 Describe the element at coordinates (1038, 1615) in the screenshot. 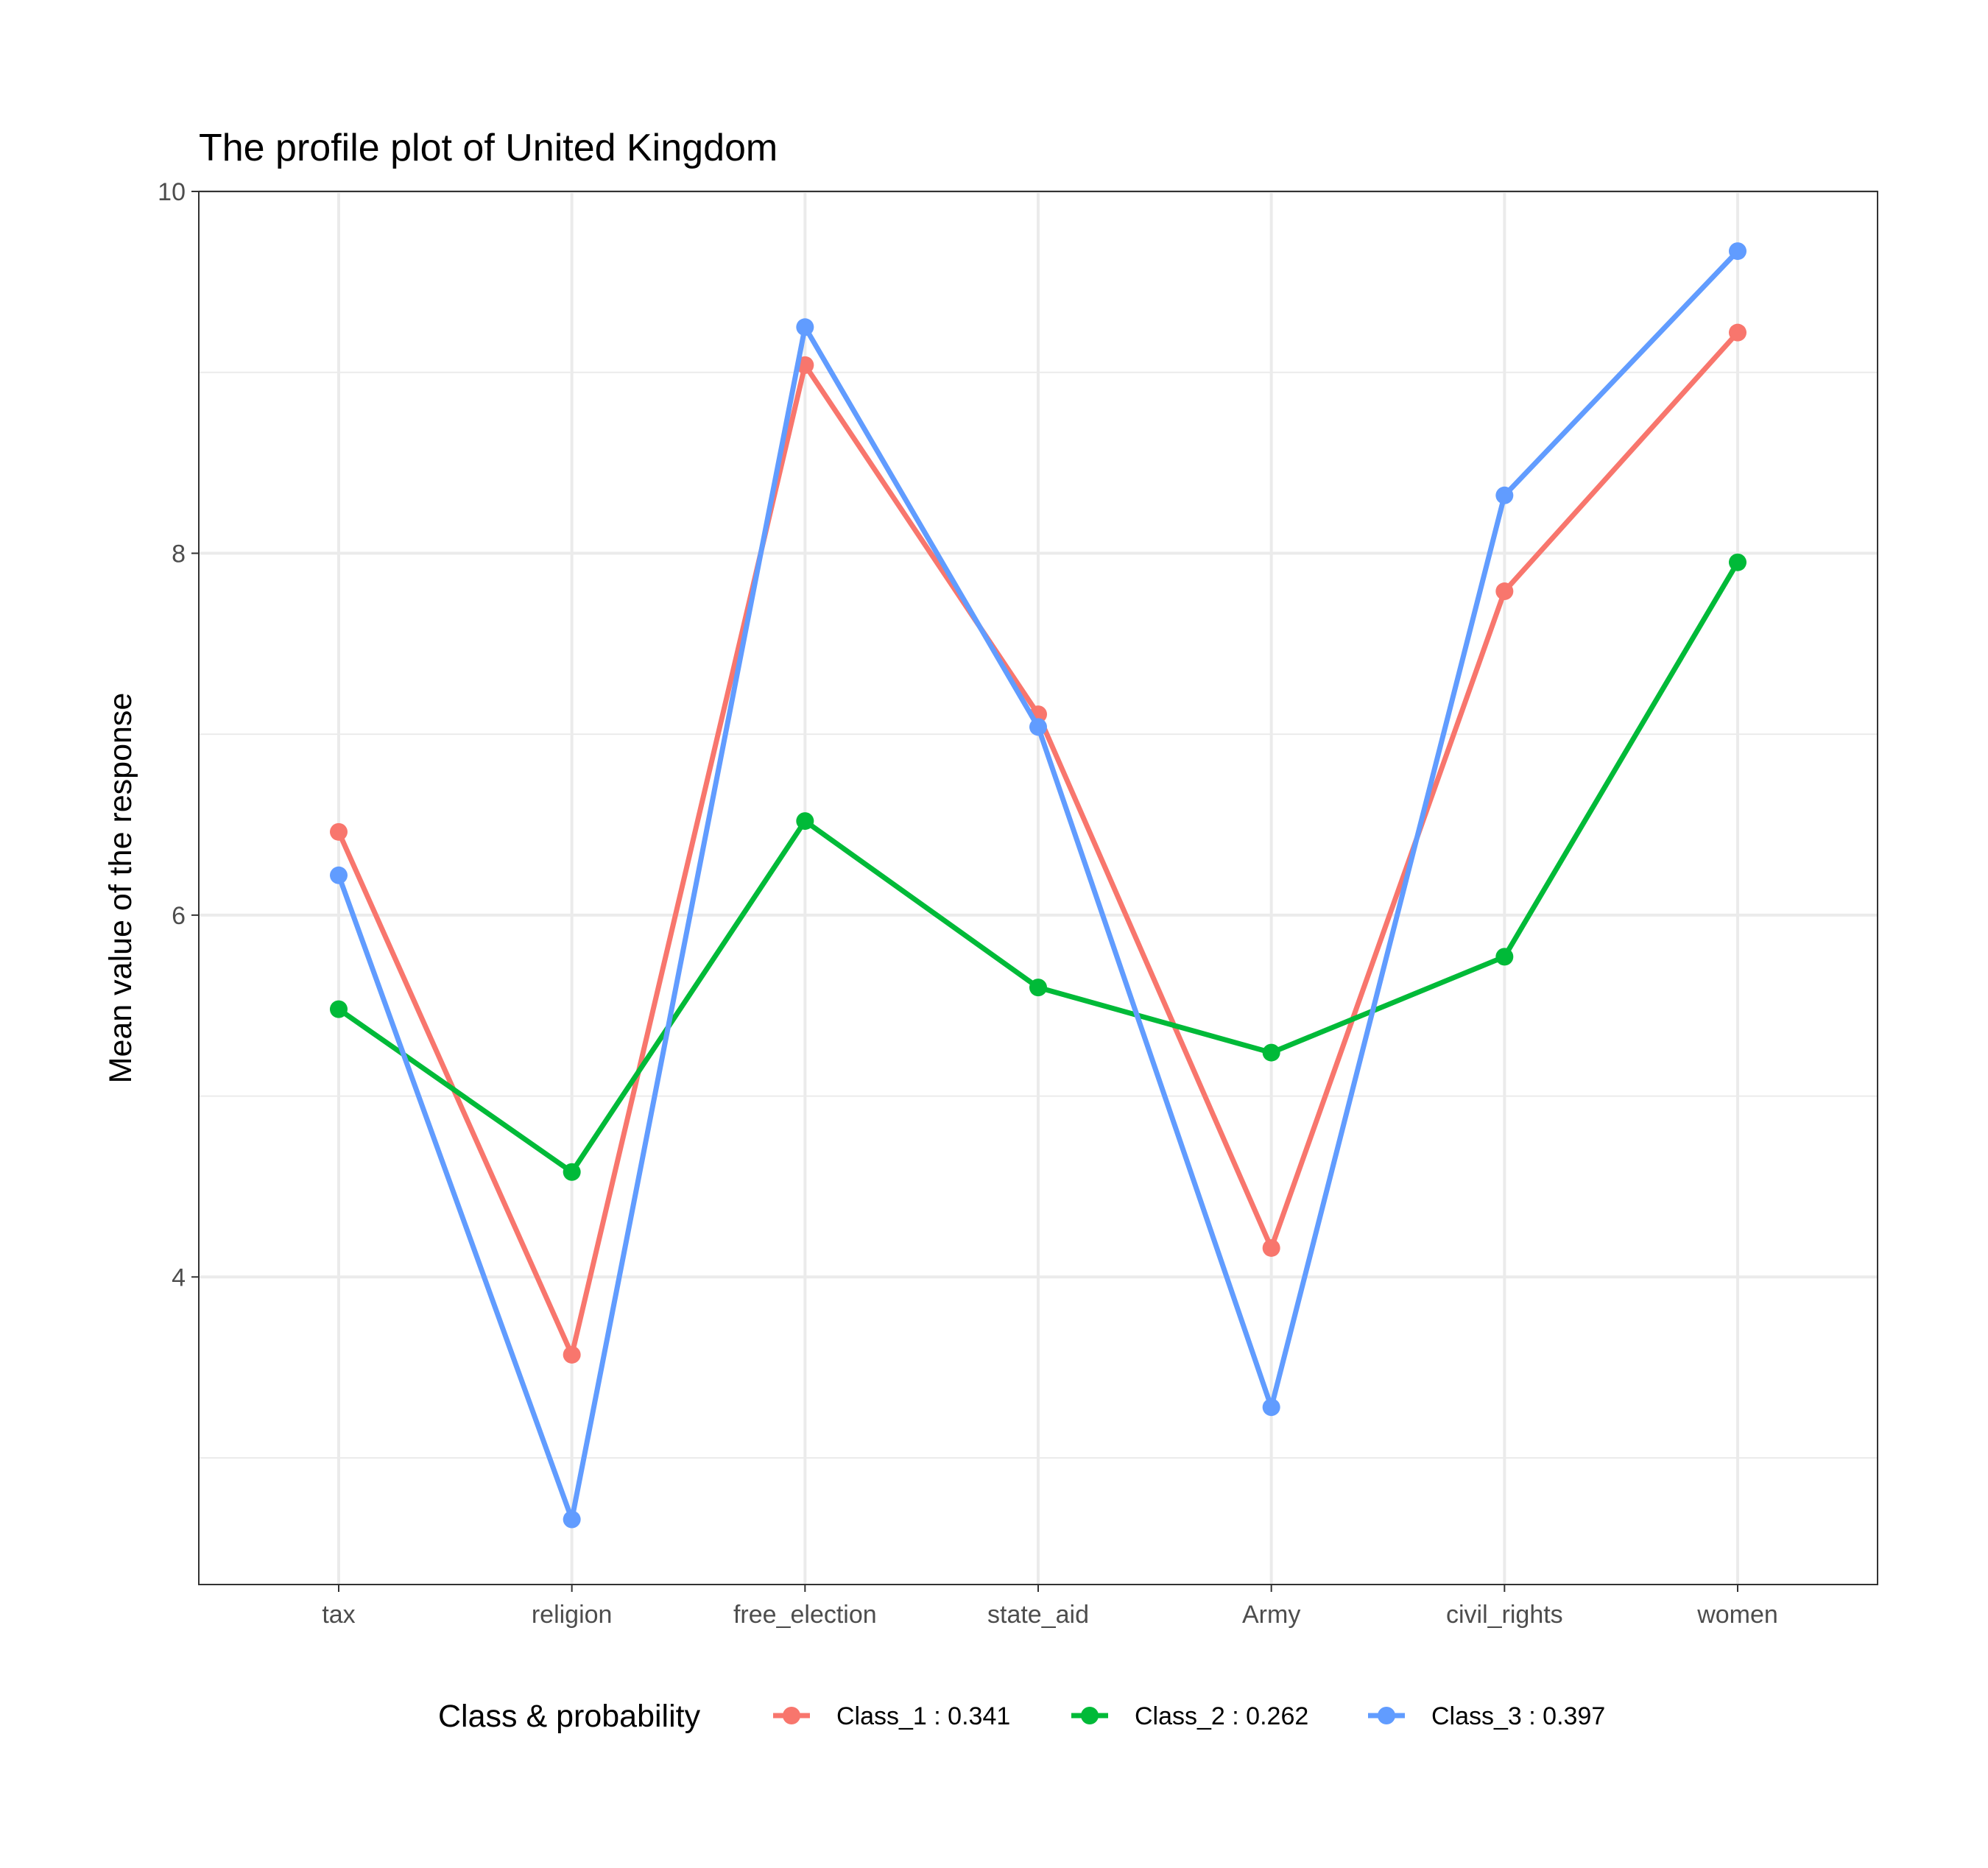

I see `x-tick-label: state_aid` at that location.